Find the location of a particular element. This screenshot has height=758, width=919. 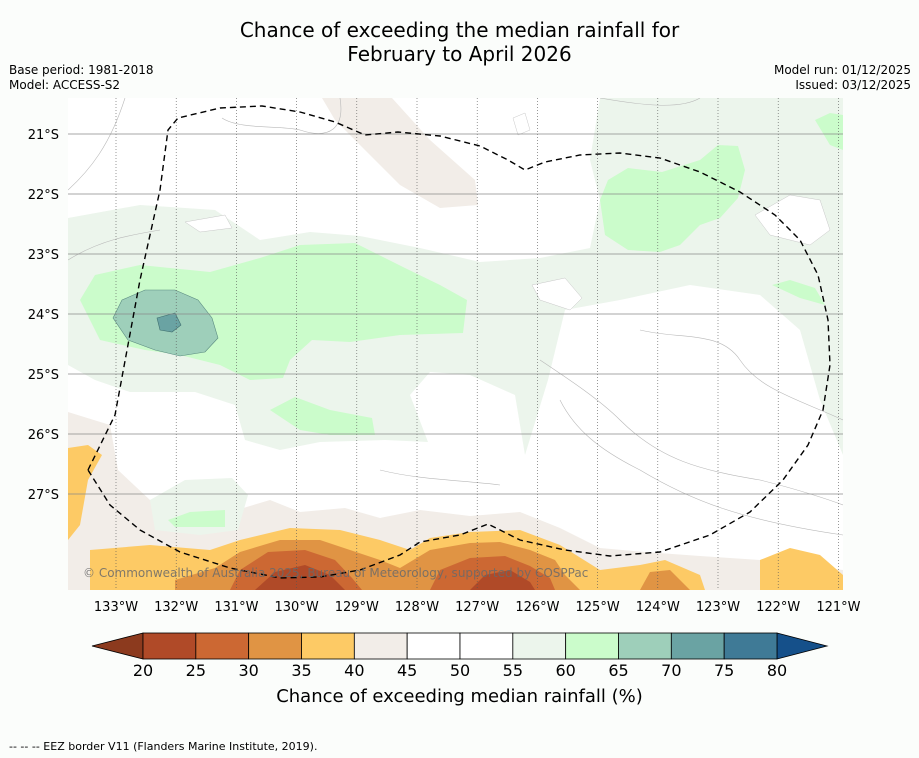

colorbar-tick-label: 60 is located at coordinates (565, 670).